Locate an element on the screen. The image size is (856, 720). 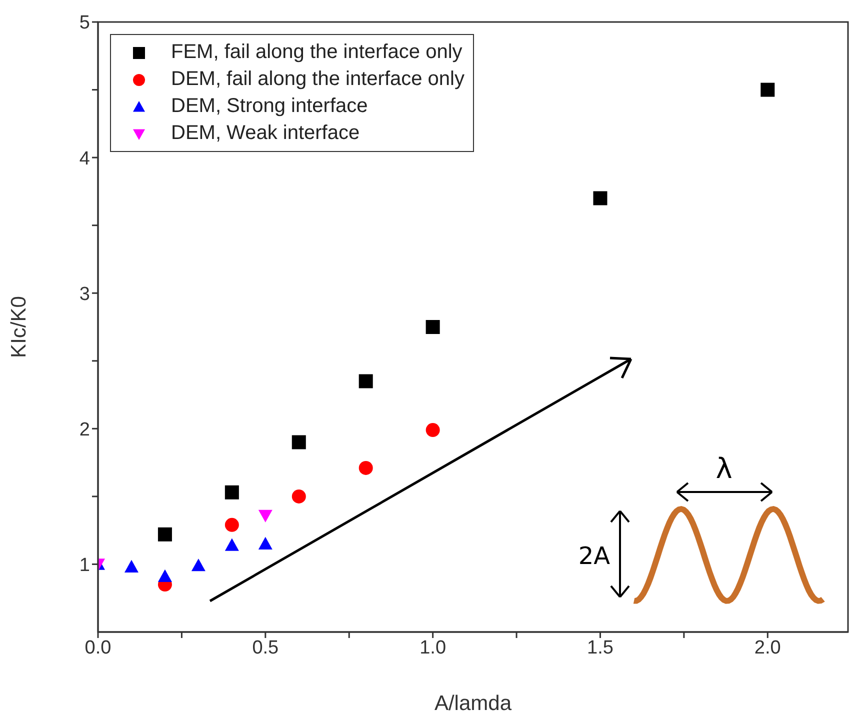
x-tick-label: 0.5 is located at coordinates (265, 647).